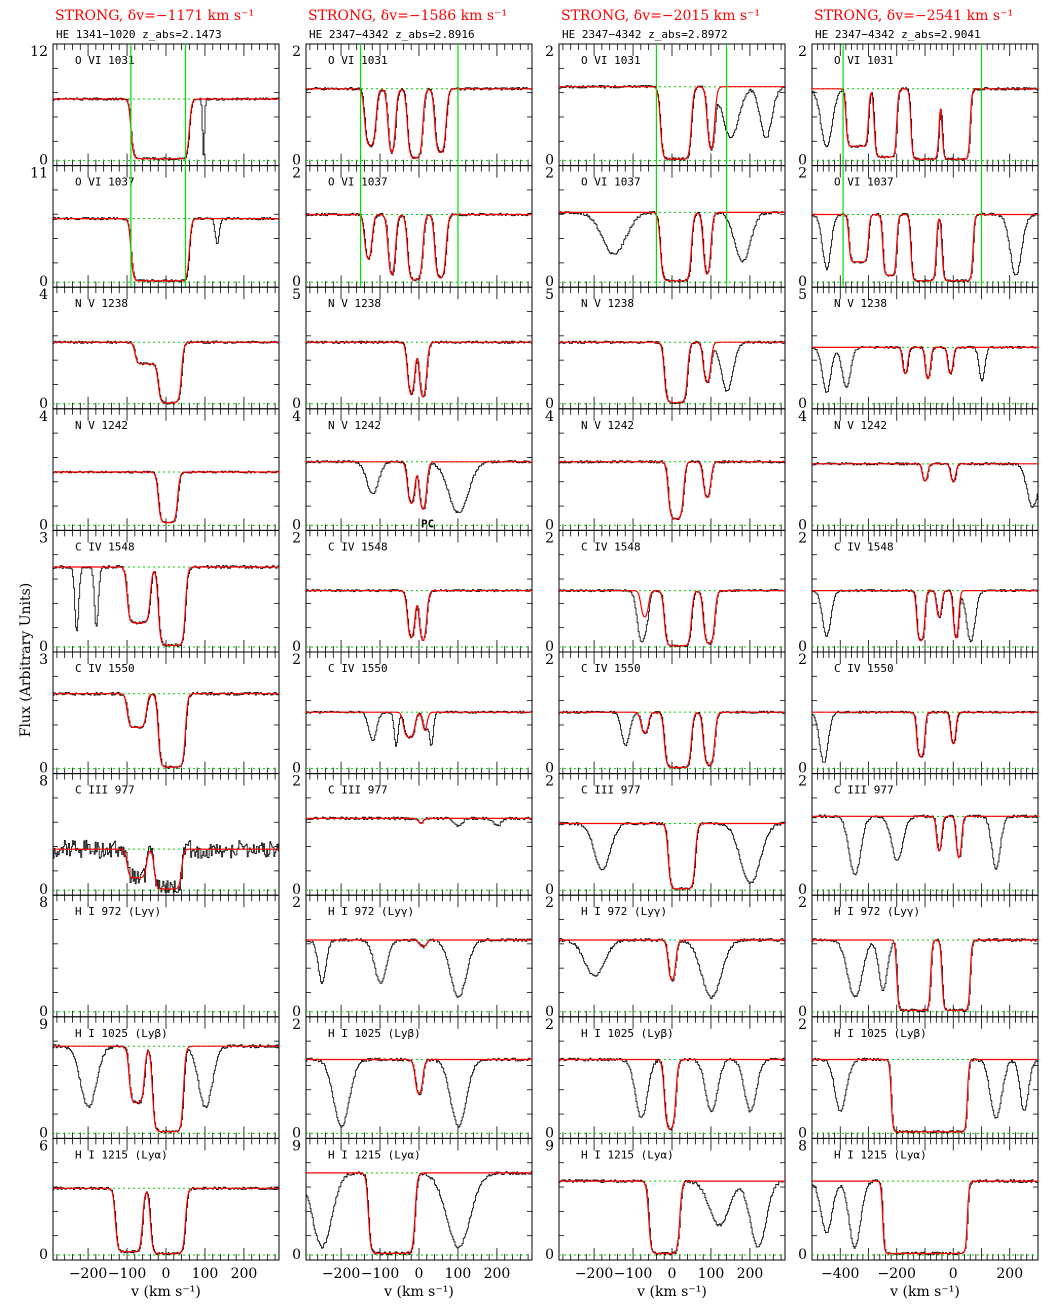  I want to click on panel-7: 8 0 C III 977, so click(159, 835).